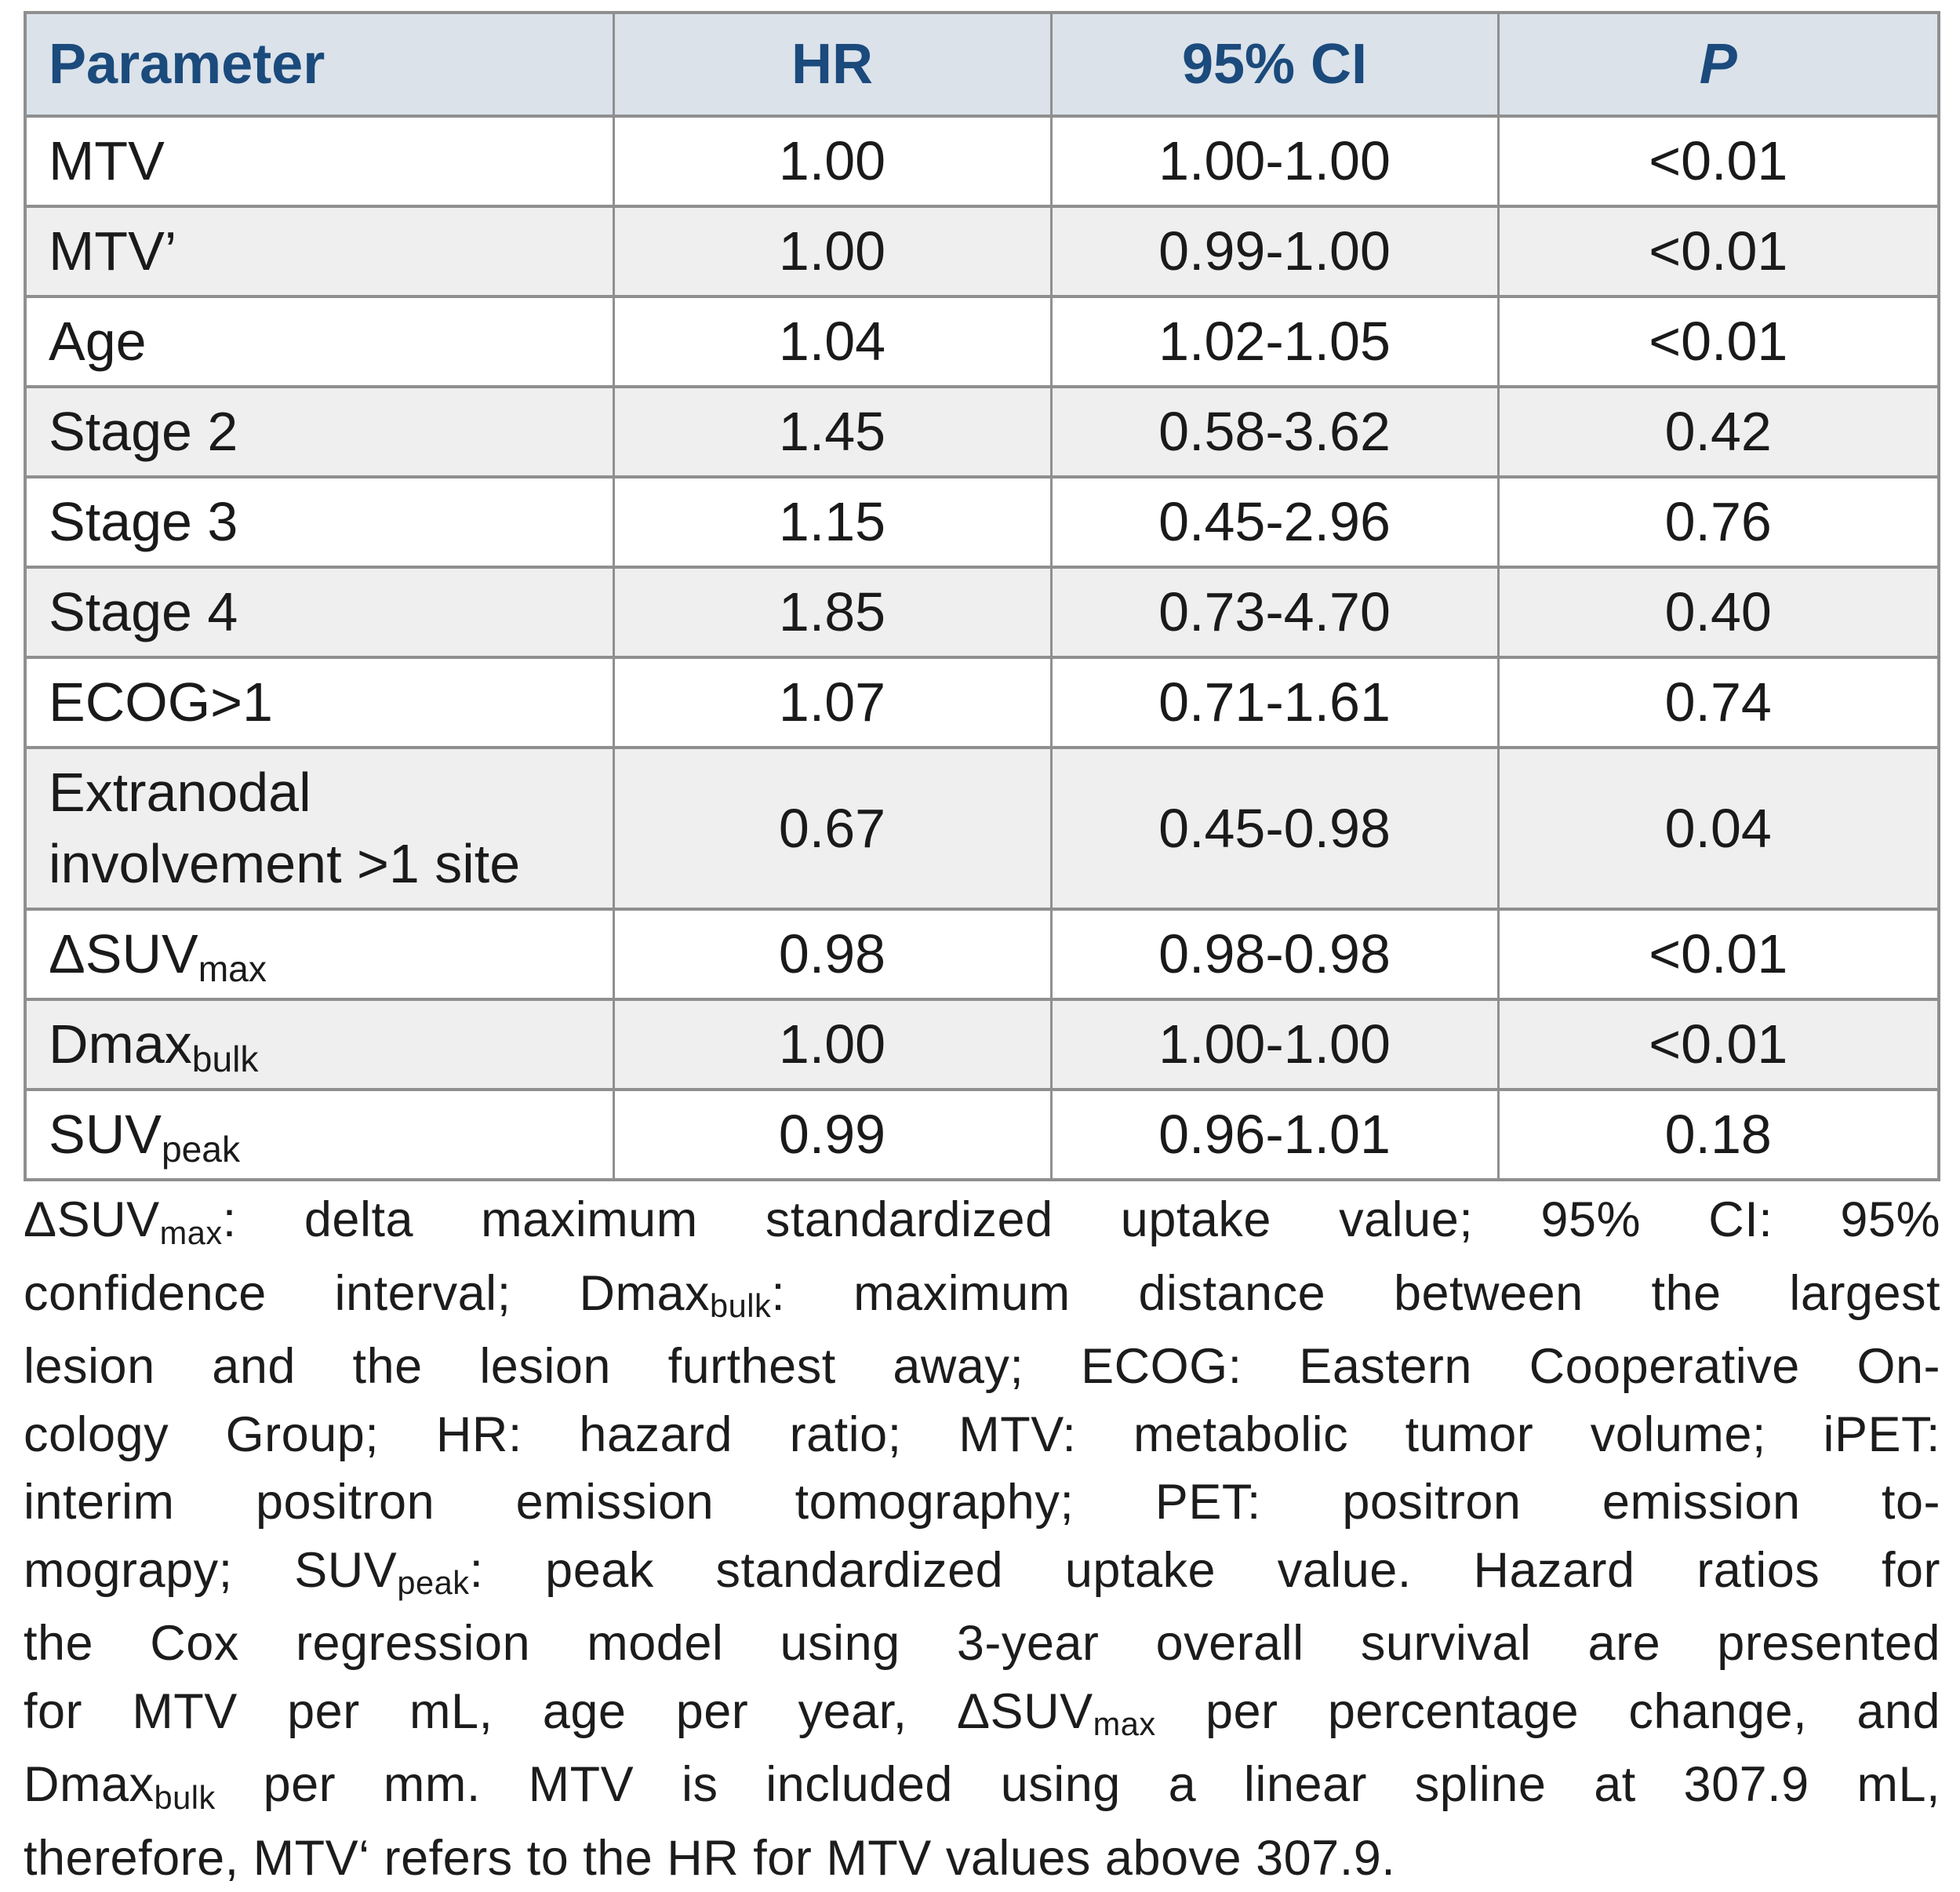 The width and height of the screenshot is (1960, 1892). I want to click on p-cell: 0.42, so click(1718, 432).